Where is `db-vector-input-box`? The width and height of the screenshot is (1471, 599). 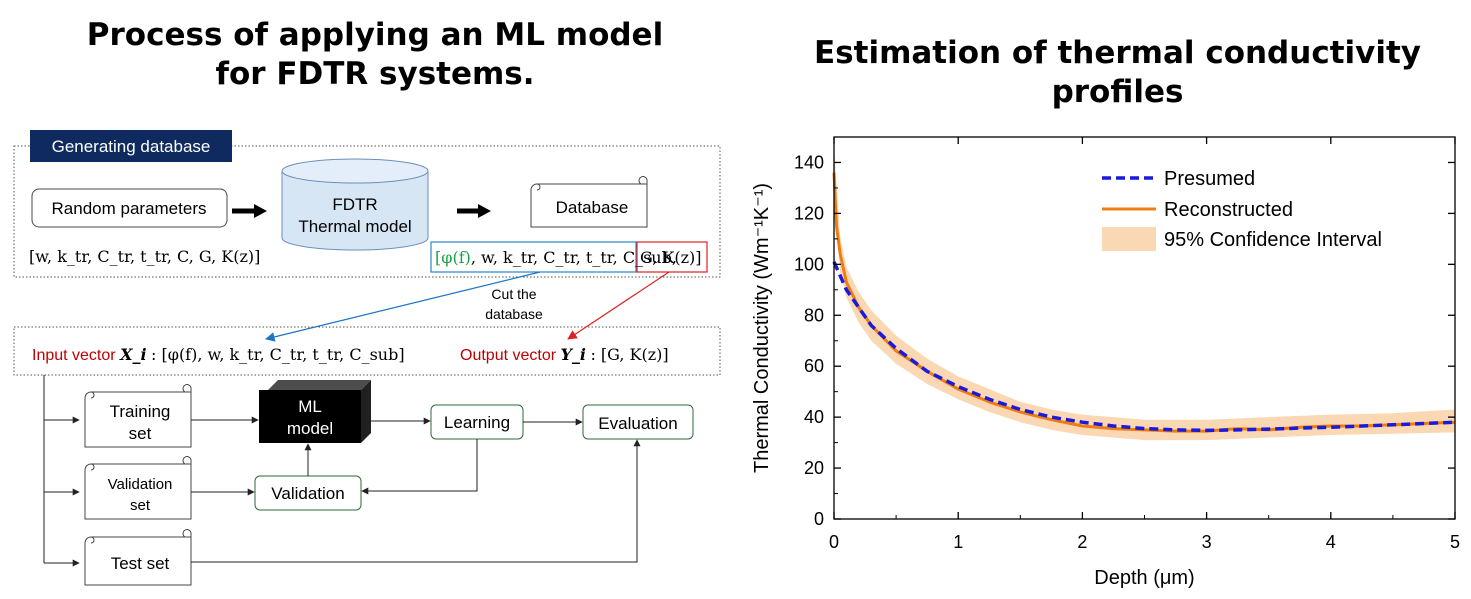 db-vector-input-box is located at coordinates (533, 257).